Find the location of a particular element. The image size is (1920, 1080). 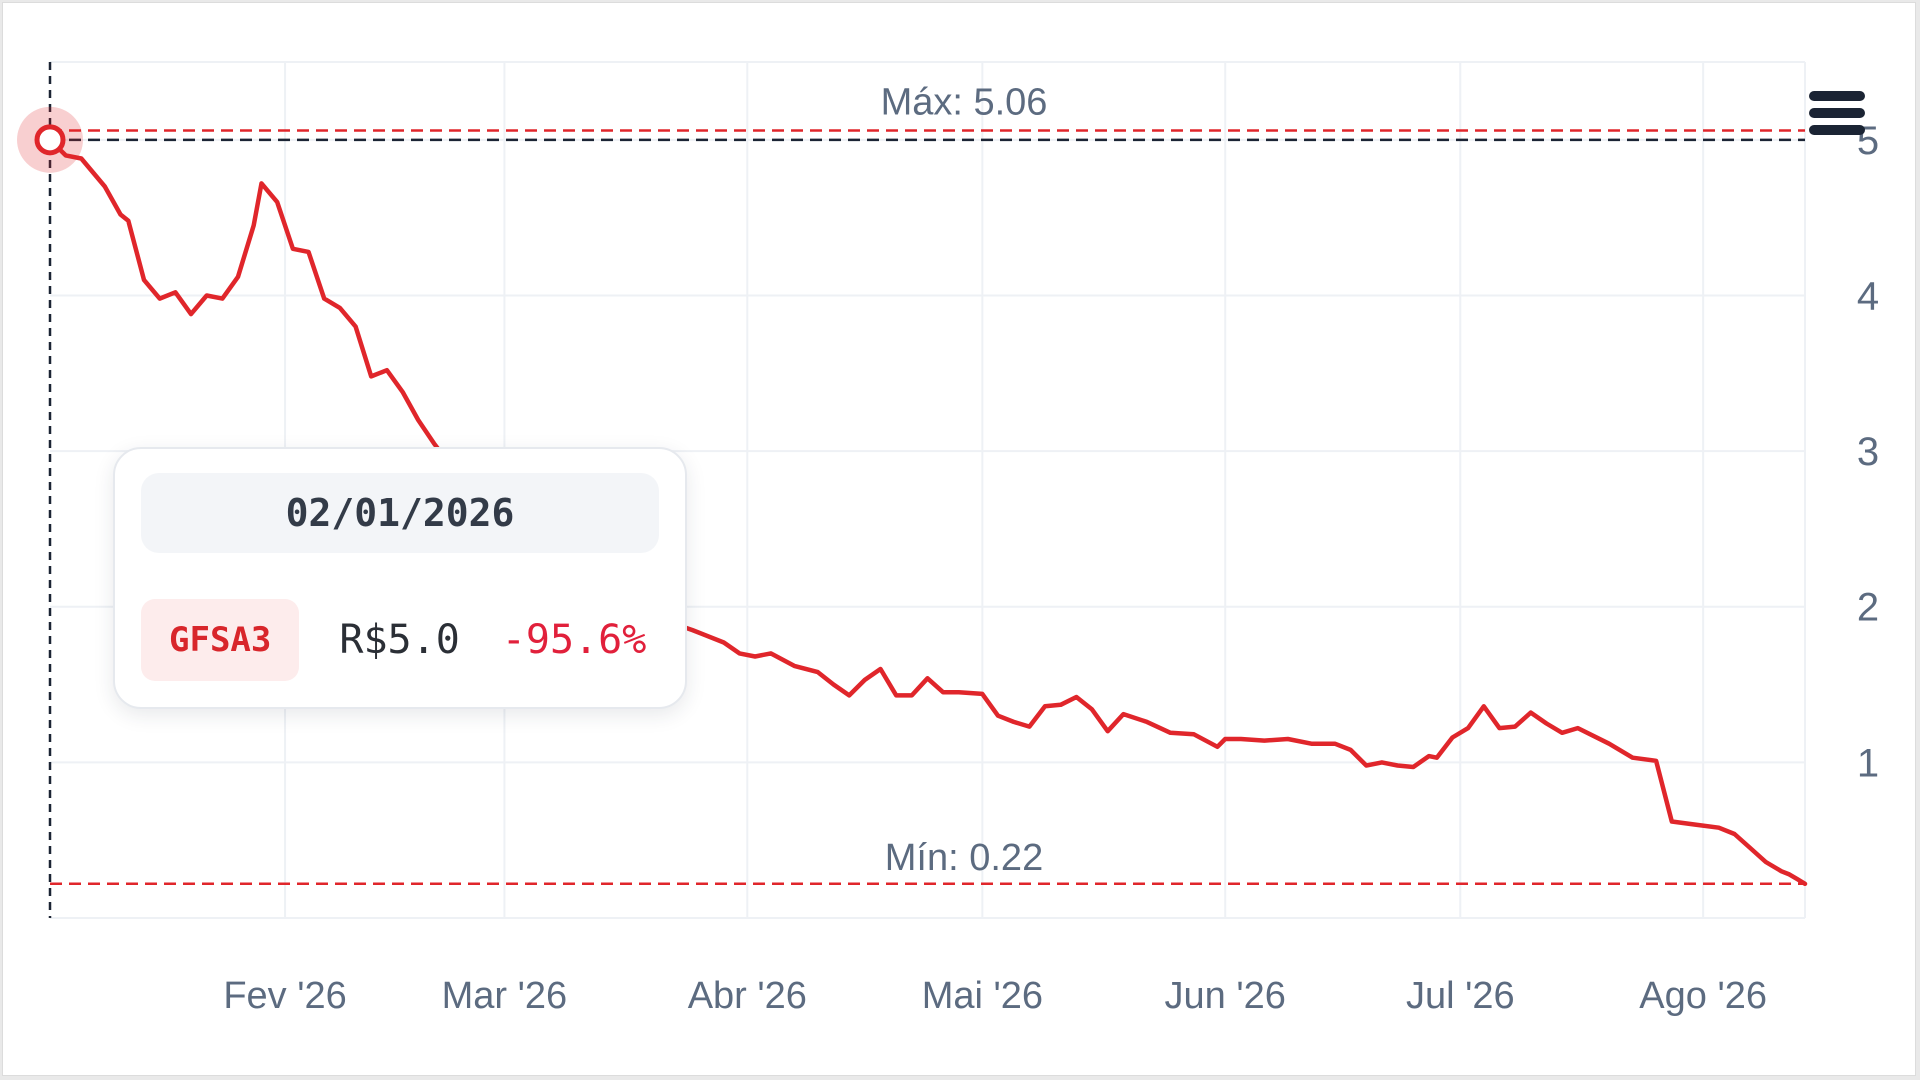

tooltip-price: R$5.0 is located at coordinates (399, 640).